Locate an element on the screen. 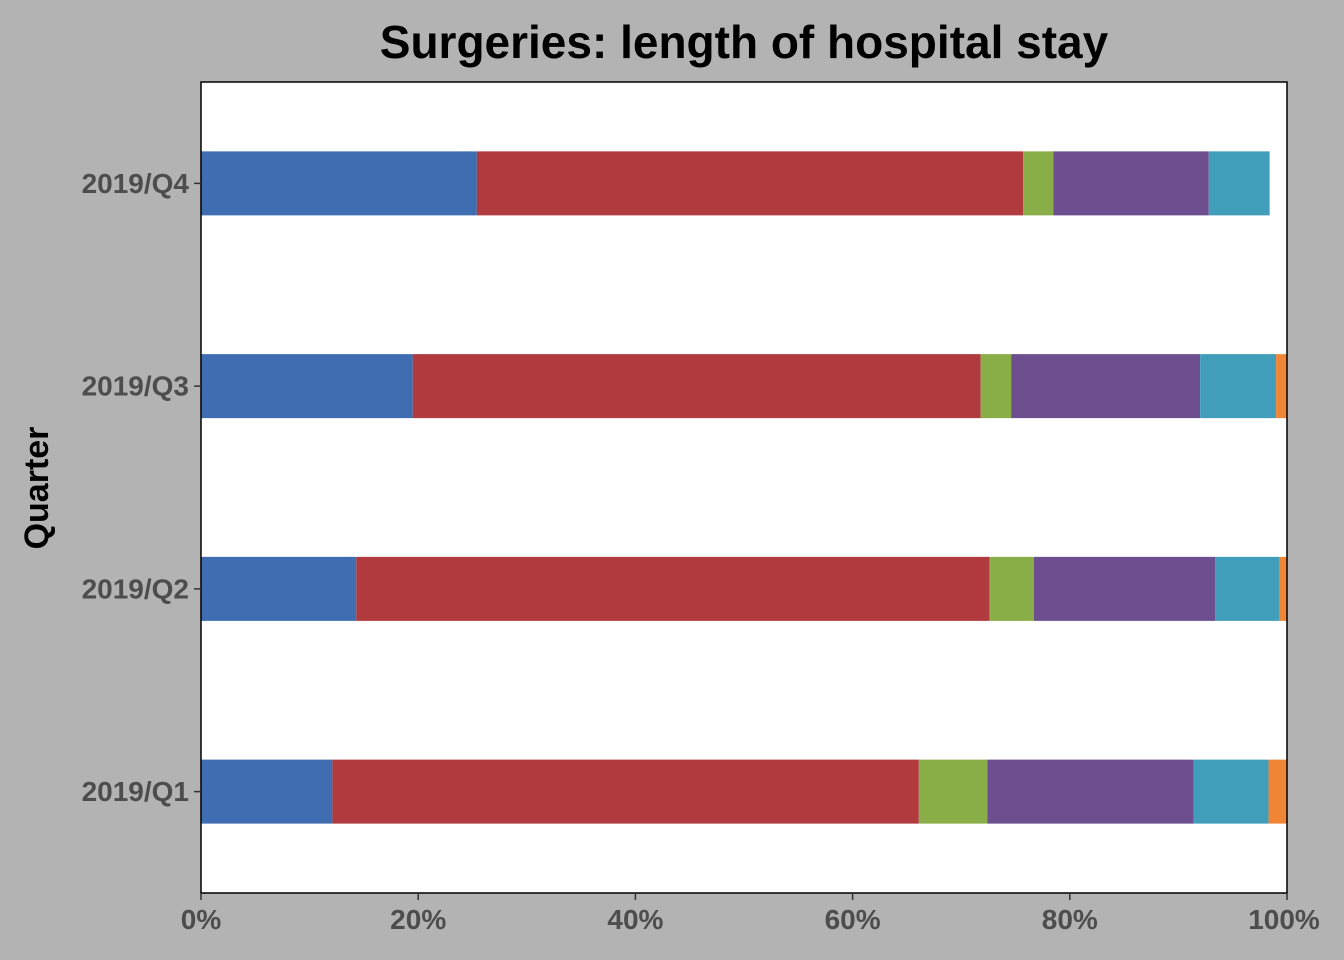 The width and height of the screenshot is (1344, 960). bar-segment-5-2019-q3 is located at coordinates (1238, 386).